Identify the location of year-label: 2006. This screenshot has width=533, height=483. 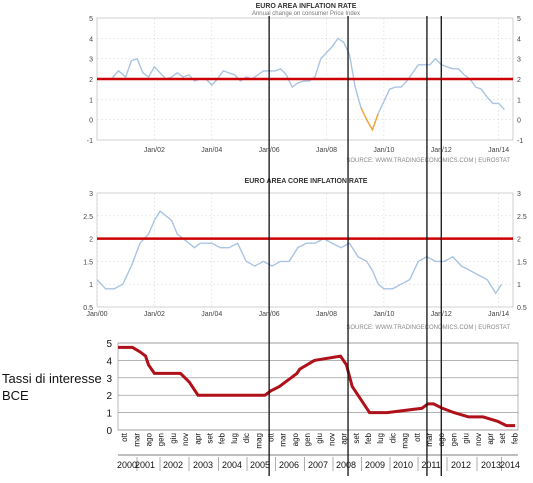
(289, 465).